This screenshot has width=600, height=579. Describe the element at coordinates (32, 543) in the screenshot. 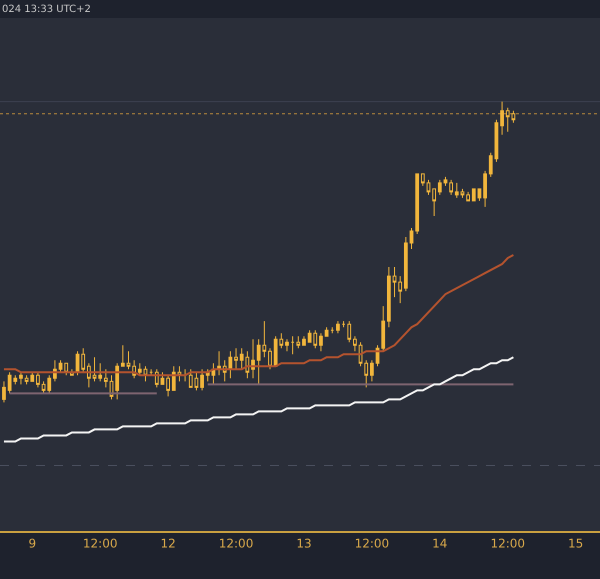

I see `x-tick-label: 9` at that location.